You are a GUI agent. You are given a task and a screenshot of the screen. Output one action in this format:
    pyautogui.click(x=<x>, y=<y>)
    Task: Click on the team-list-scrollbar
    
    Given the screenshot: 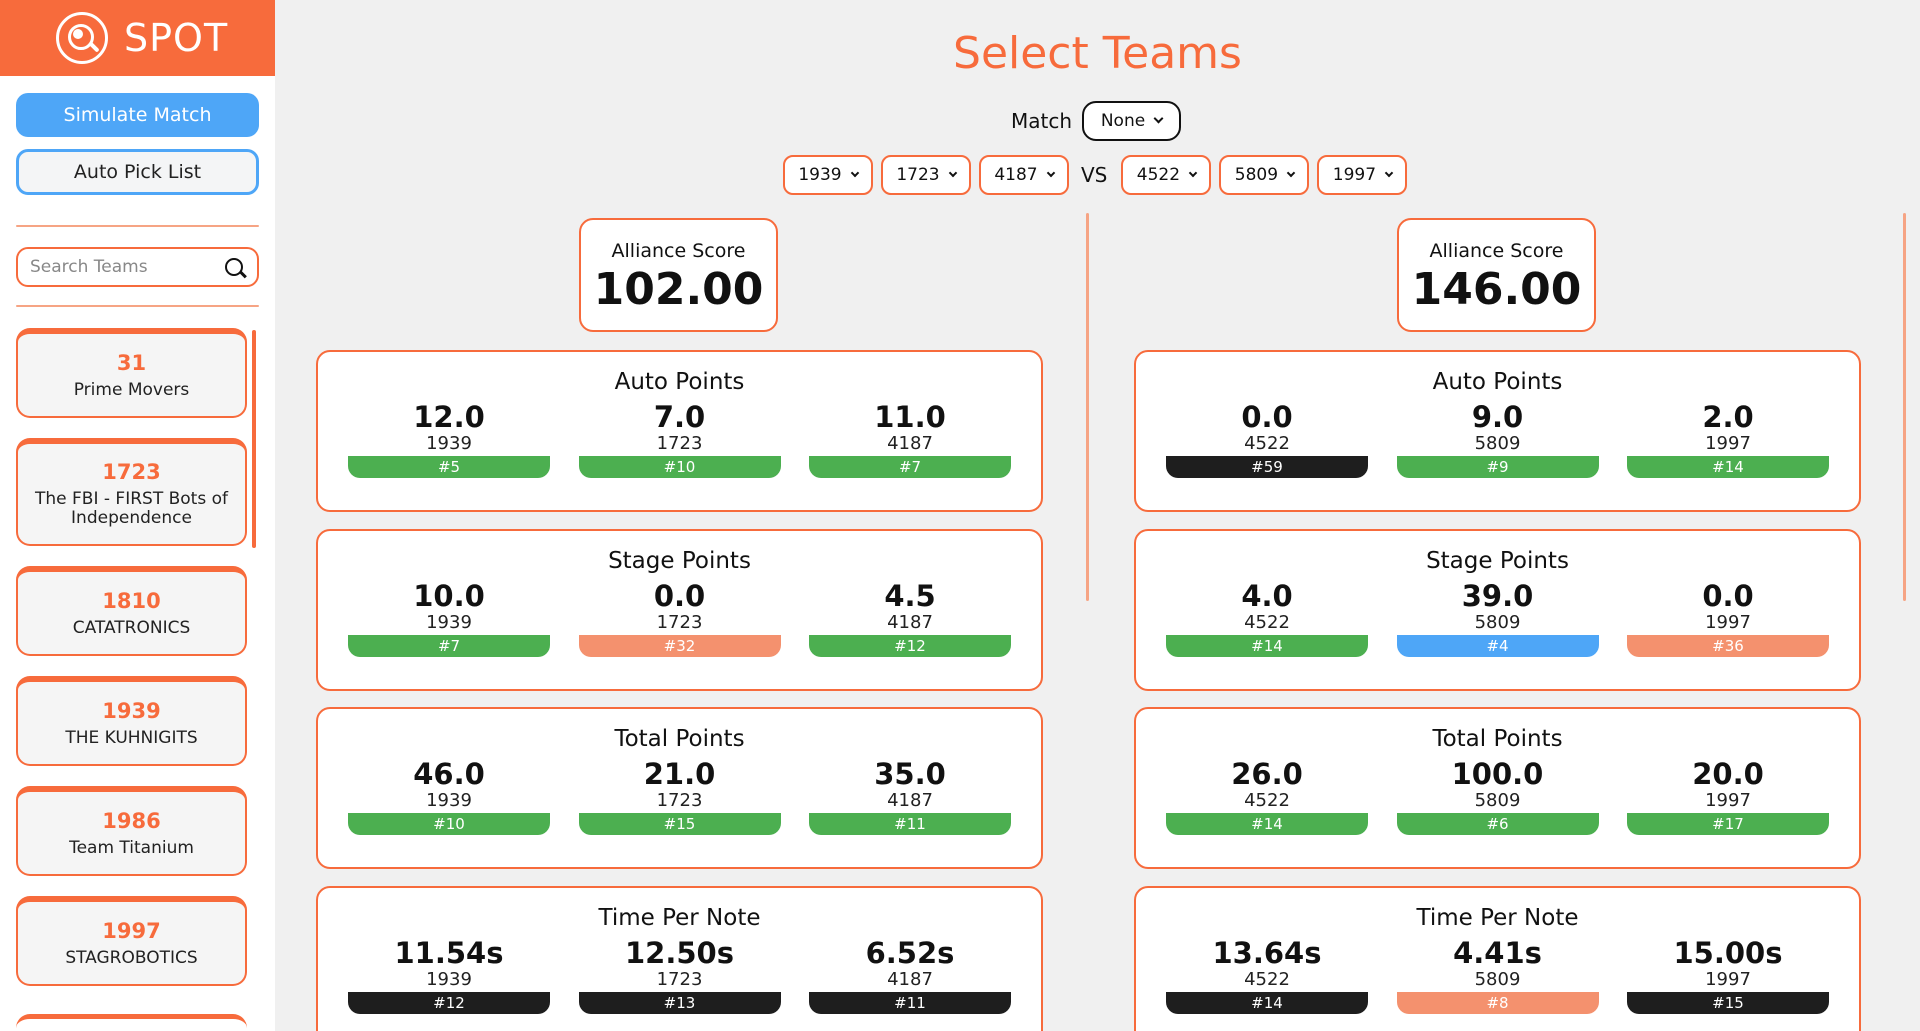 What is the action you would take?
    pyautogui.click(x=254, y=439)
    